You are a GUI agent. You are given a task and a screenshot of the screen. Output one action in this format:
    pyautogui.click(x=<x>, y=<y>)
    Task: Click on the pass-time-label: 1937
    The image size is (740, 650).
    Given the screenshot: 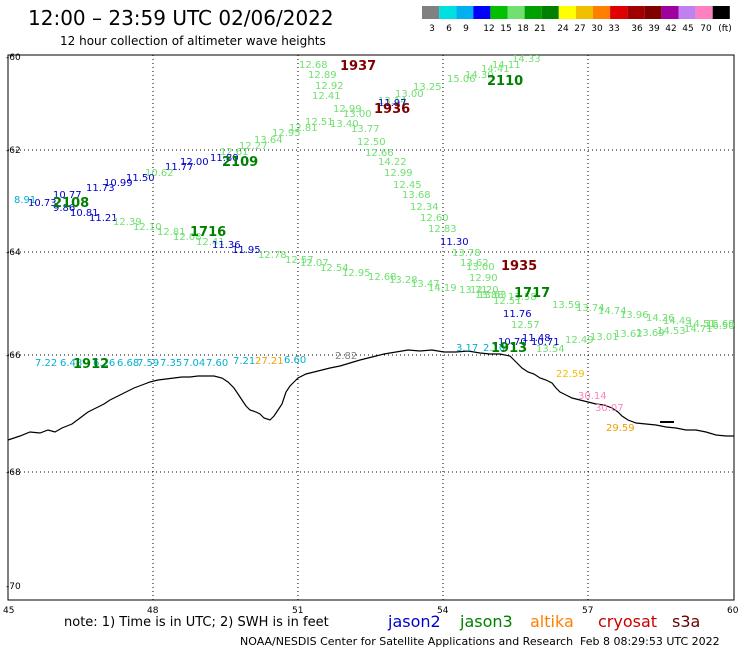 What is the action you would take?
    pyautogui.click(x=358, y=66)
    